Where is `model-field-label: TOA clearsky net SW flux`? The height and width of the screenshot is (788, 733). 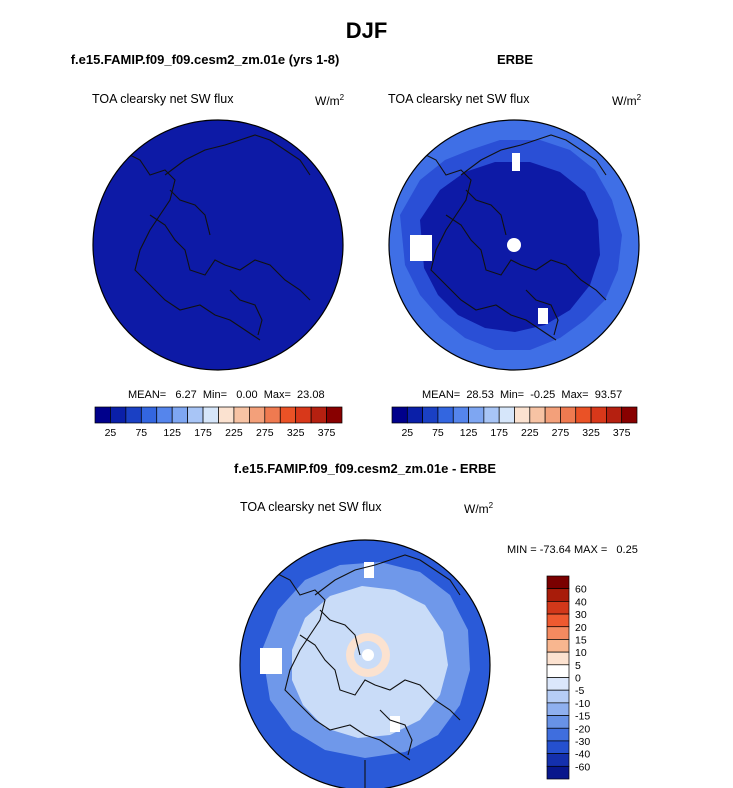 model-field-label: TOA clearsky net SW flux is located at coordinates (163, 99).